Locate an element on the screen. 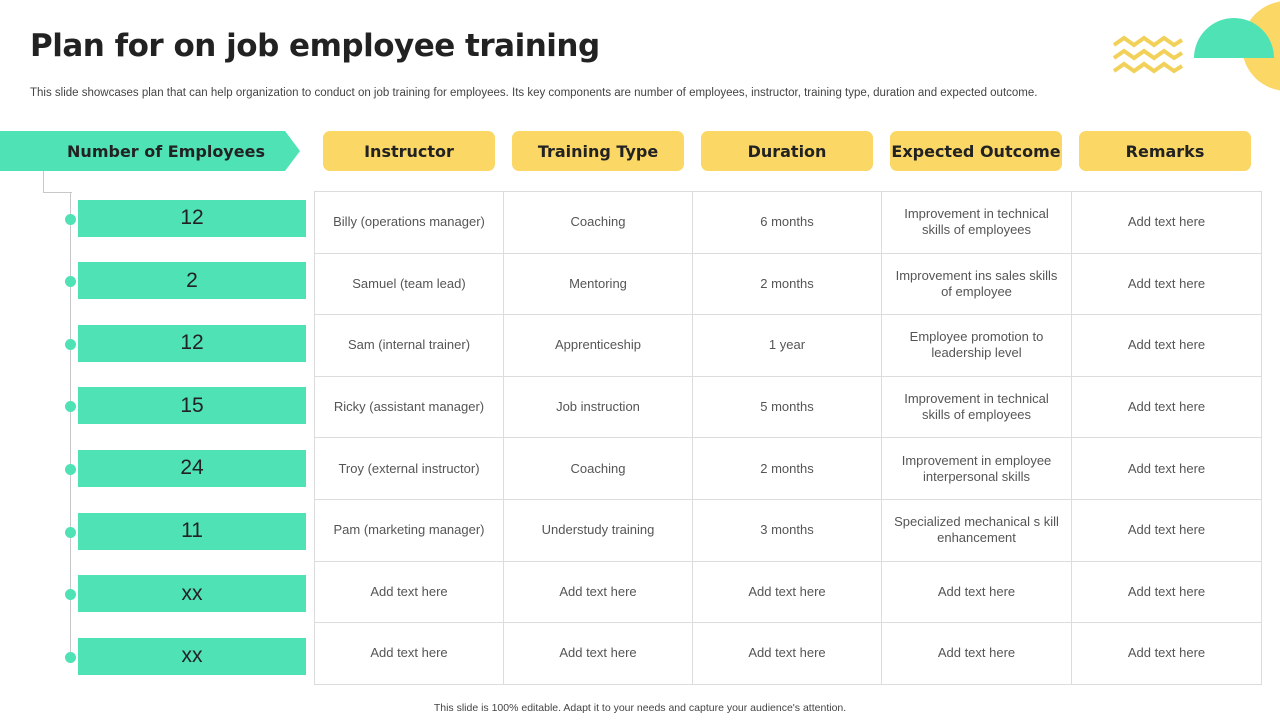  cell-training-type: Mentoring is located at coordinates (598, 284).